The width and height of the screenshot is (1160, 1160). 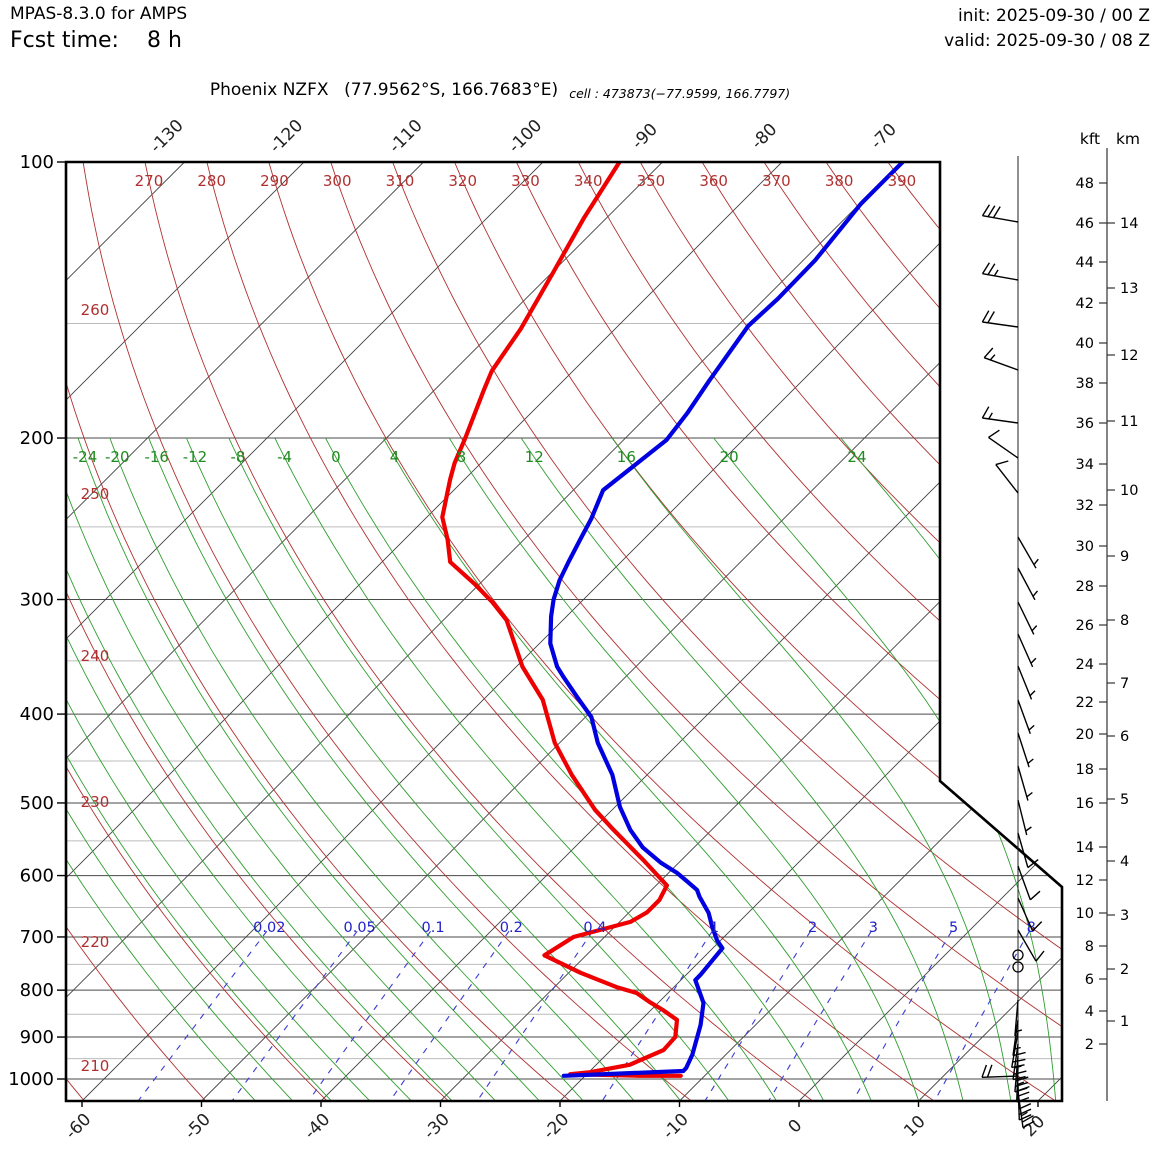 What do you see at coordinates (713, 181) in the screenshot?
I see `svg-text: 360` at bounding box center [713, 181].